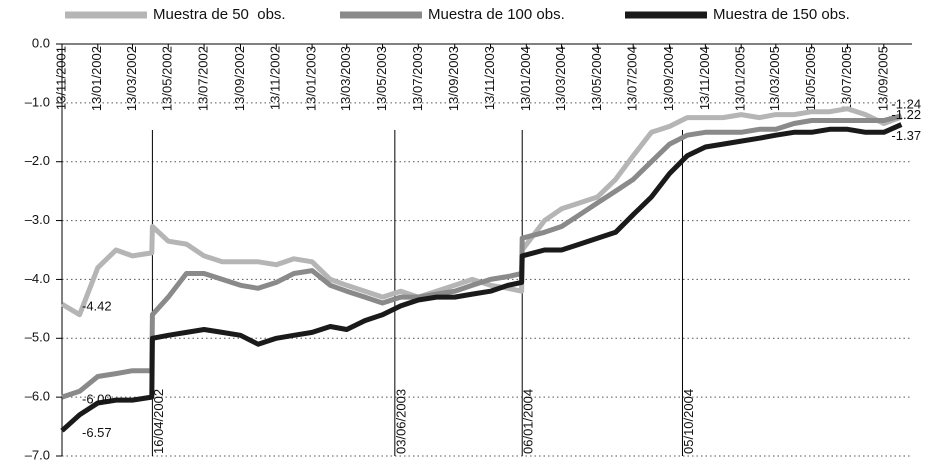 This screenshot has height=464, width=932. Describe the element at coordinates (381, 78) in the screenshot. I see `x-tick-label: 13/05/2003` at that location.